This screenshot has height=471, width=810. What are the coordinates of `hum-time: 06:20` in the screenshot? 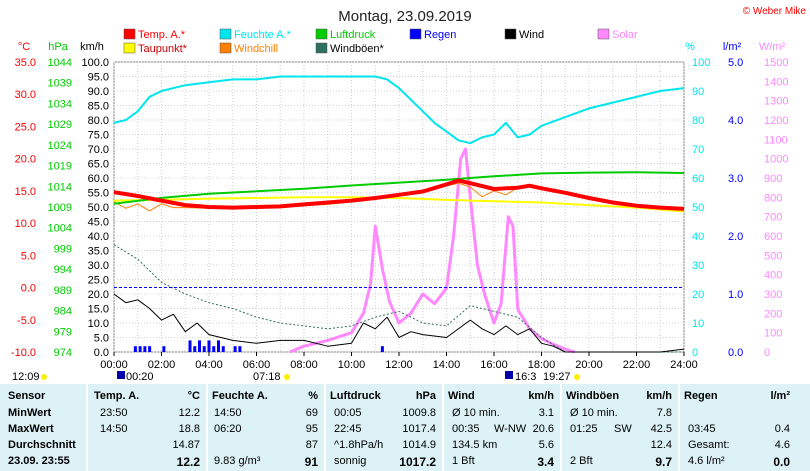 It's located at (228, 429).